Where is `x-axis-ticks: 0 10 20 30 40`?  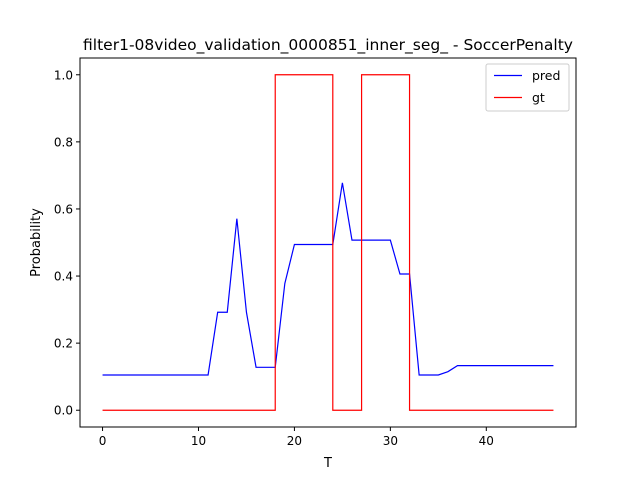 x-axis-ticks: 0 10 20 30 40 is located at coordinates (296, 437).